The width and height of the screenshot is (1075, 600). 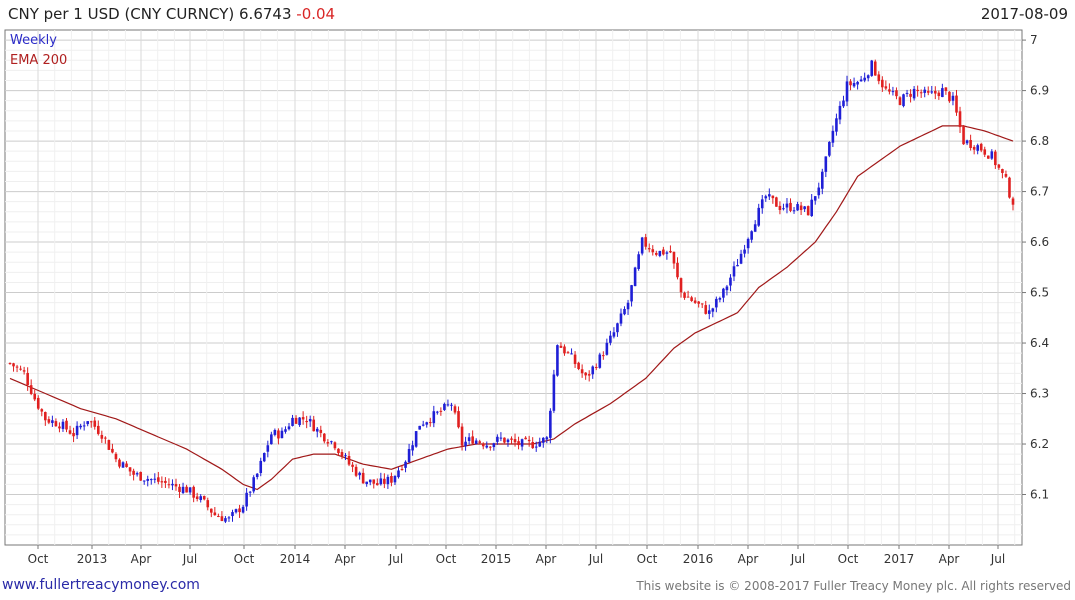 I want to click on footer-website-link: www.fullertreacymoney.com, so click(x=101, y=585).